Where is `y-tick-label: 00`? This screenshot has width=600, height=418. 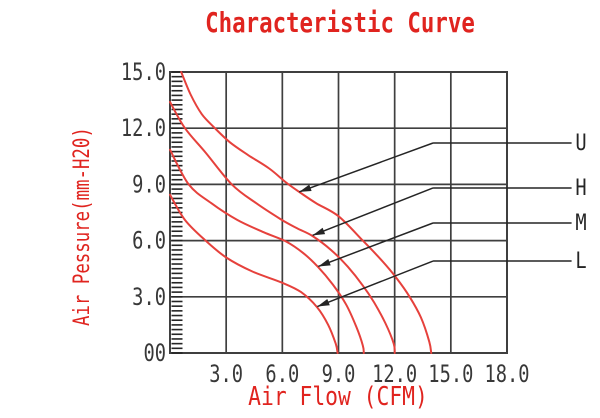 y-tick-label: 00 is located at coordinates (154, 354).